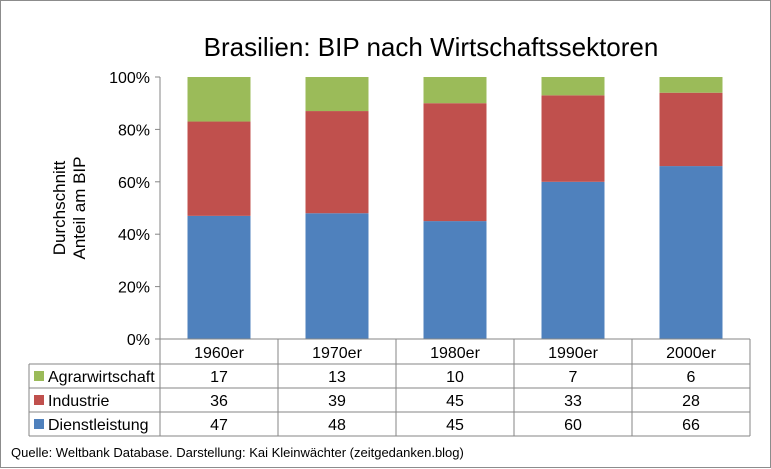  What do you see at coordinates (219, 99) in the screenshot?
I see `bar-agrarwirtschaft-1960er` at bounding box center [219, 99].